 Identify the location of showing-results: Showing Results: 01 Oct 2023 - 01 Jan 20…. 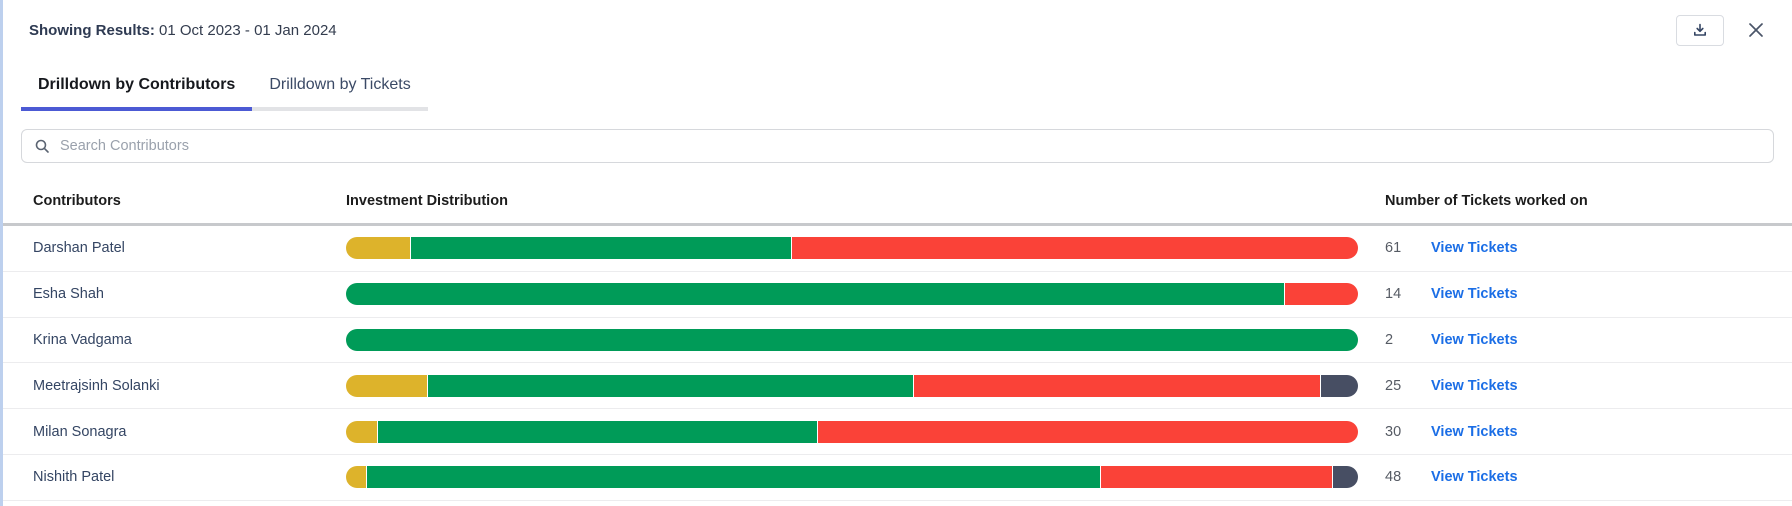
(183, 30).